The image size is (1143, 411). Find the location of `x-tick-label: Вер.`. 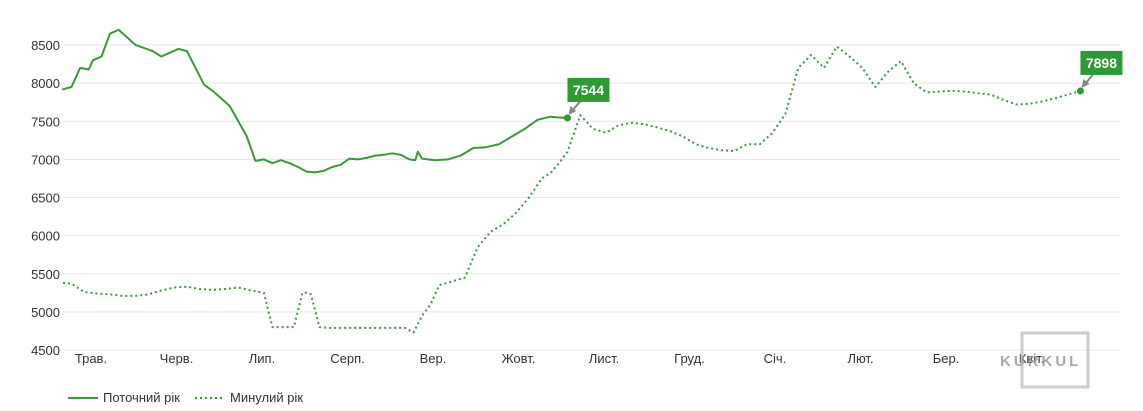

x-tick-label: Вер. is located at coordinates (433, 358).